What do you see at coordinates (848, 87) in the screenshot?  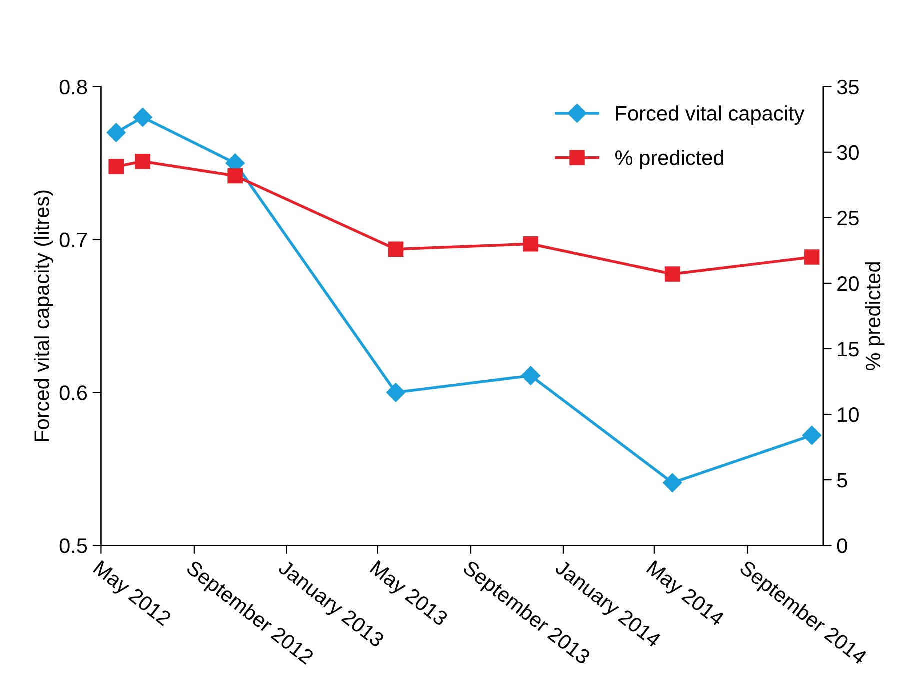 I see `y2-tick-label: 35` at bounding box center [848, 87].